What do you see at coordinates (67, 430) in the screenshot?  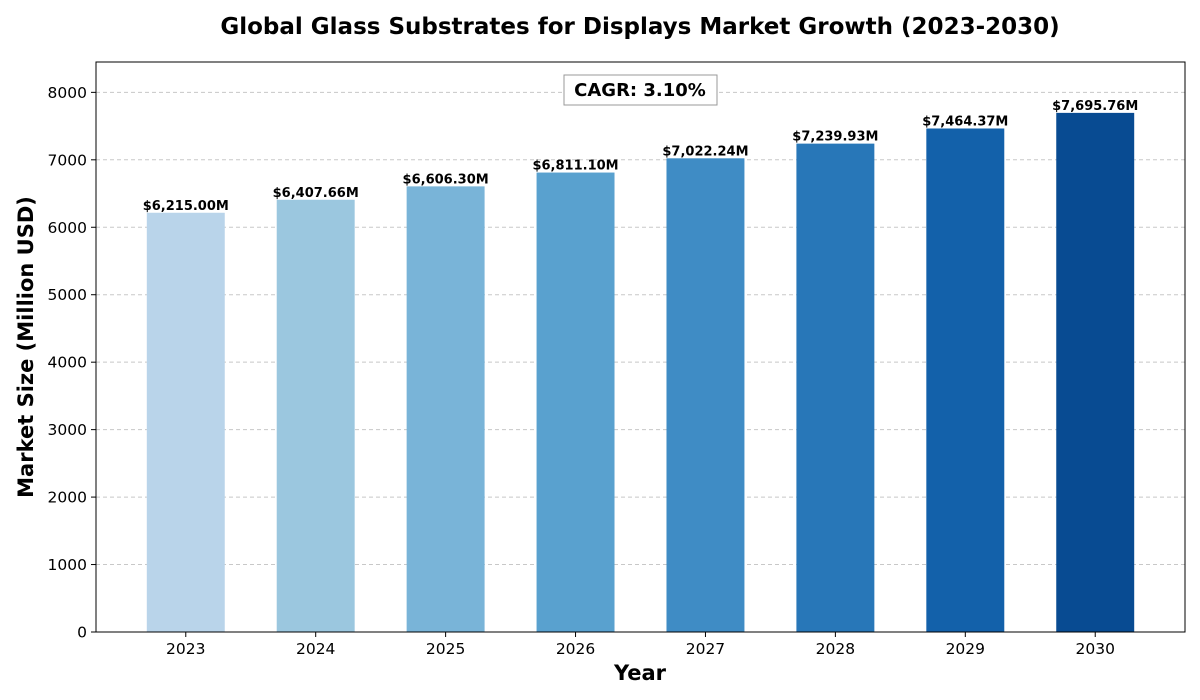 I see `y-tick-label: 3000` at bounding box center [67, 430].